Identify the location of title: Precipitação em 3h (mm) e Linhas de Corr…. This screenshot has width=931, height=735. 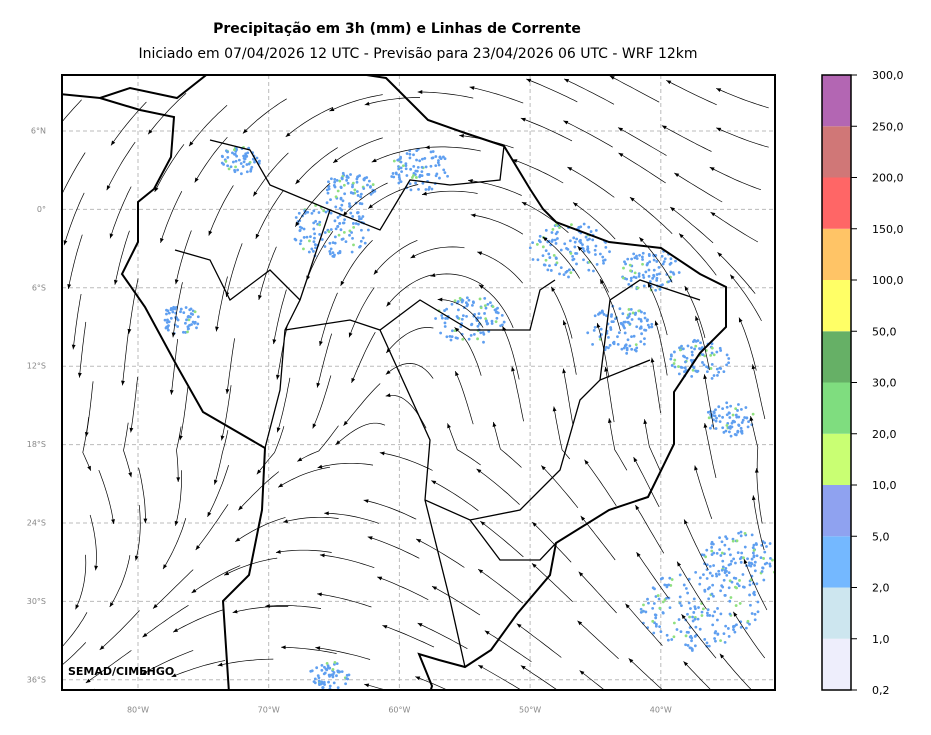
(397, 29).